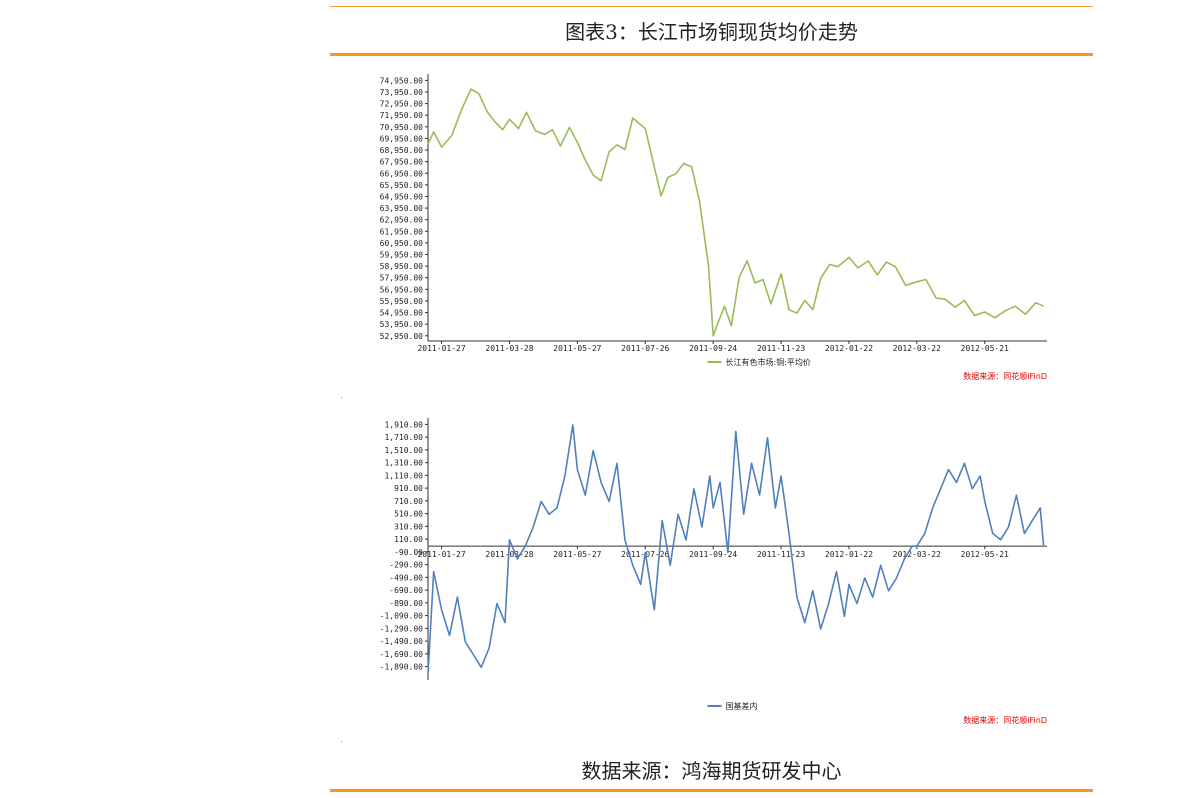  Describe the element at coordinates (402, 80) in the screenshot. I see `y-tick-label: 74,950.00` at that location.